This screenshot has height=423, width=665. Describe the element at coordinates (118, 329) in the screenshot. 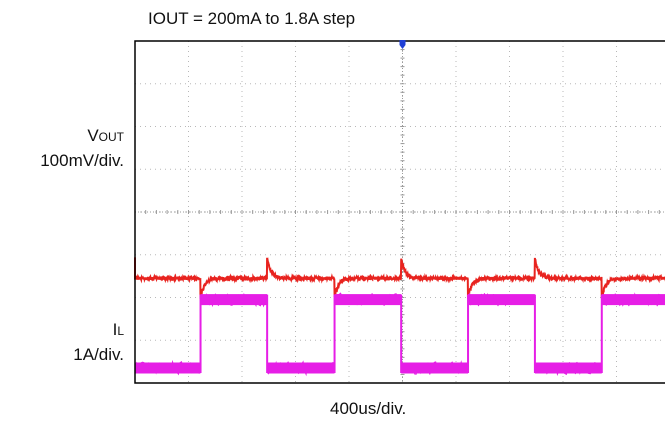

I see `il-name: IL` at that location.